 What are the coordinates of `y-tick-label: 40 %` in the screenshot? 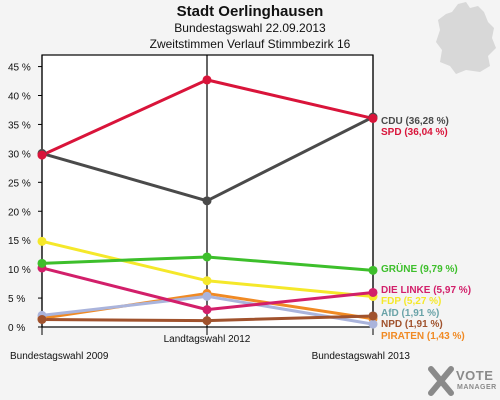 It's located at (19, 97).